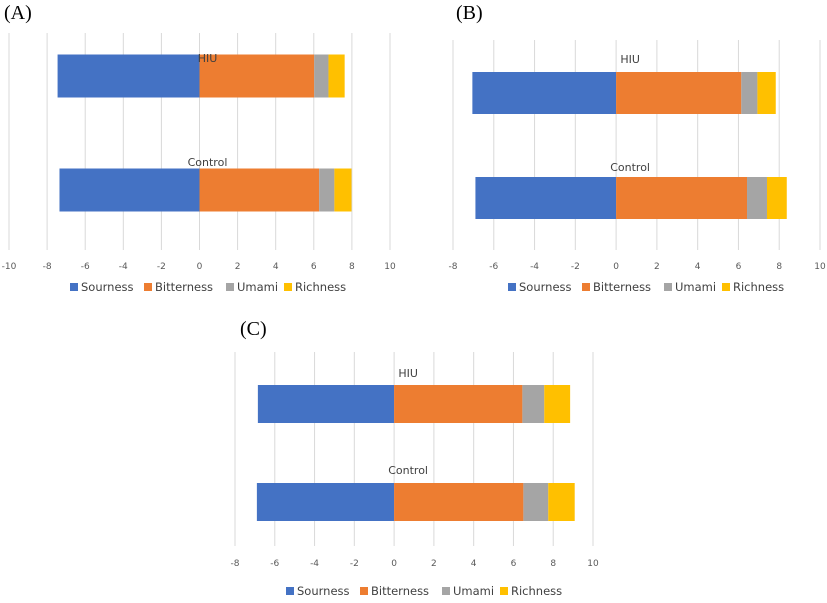 The height and width of the screenshot is (603, 827). What do you see at coordinates (453, 267) in the screenshot?
I see `panel-b-x-tick-label: -8` at bounding box center [453, 267].